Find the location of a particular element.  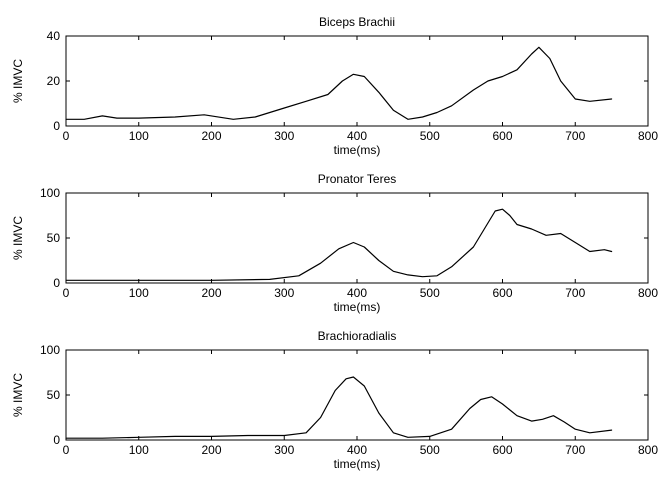

panel-title: Pronator Teres is located at coordinates (357, 179).